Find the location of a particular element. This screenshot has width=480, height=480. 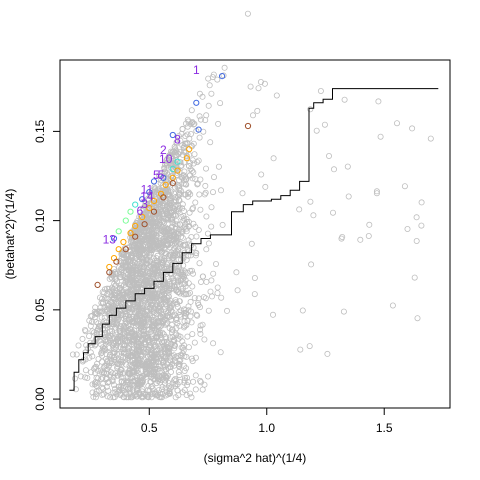

point-label: 8 is located at coordinates (177, 139).